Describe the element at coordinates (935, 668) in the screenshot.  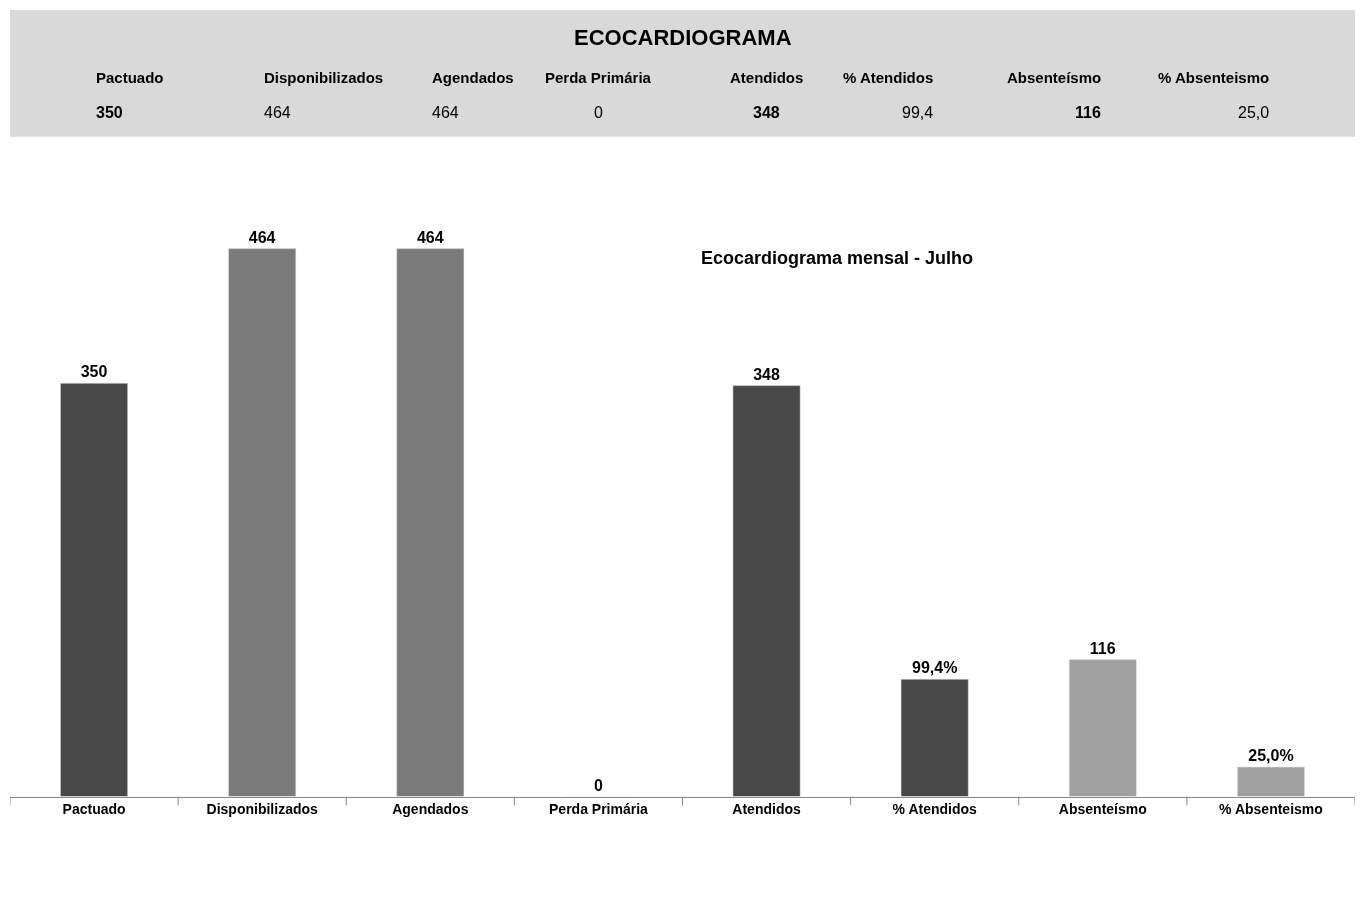
I see `data-label: 99,4%` at that location.